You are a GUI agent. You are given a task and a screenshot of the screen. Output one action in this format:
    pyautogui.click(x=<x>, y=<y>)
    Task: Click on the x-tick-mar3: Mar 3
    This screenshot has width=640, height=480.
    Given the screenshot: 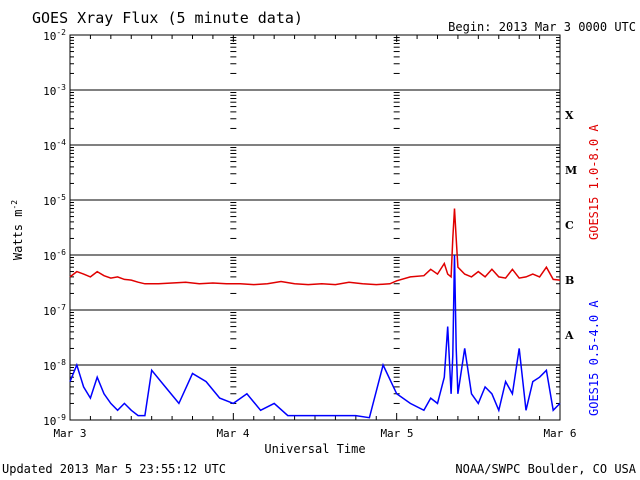 What is the action you would take?
    pyautogui.click(x=69, y=433)
    